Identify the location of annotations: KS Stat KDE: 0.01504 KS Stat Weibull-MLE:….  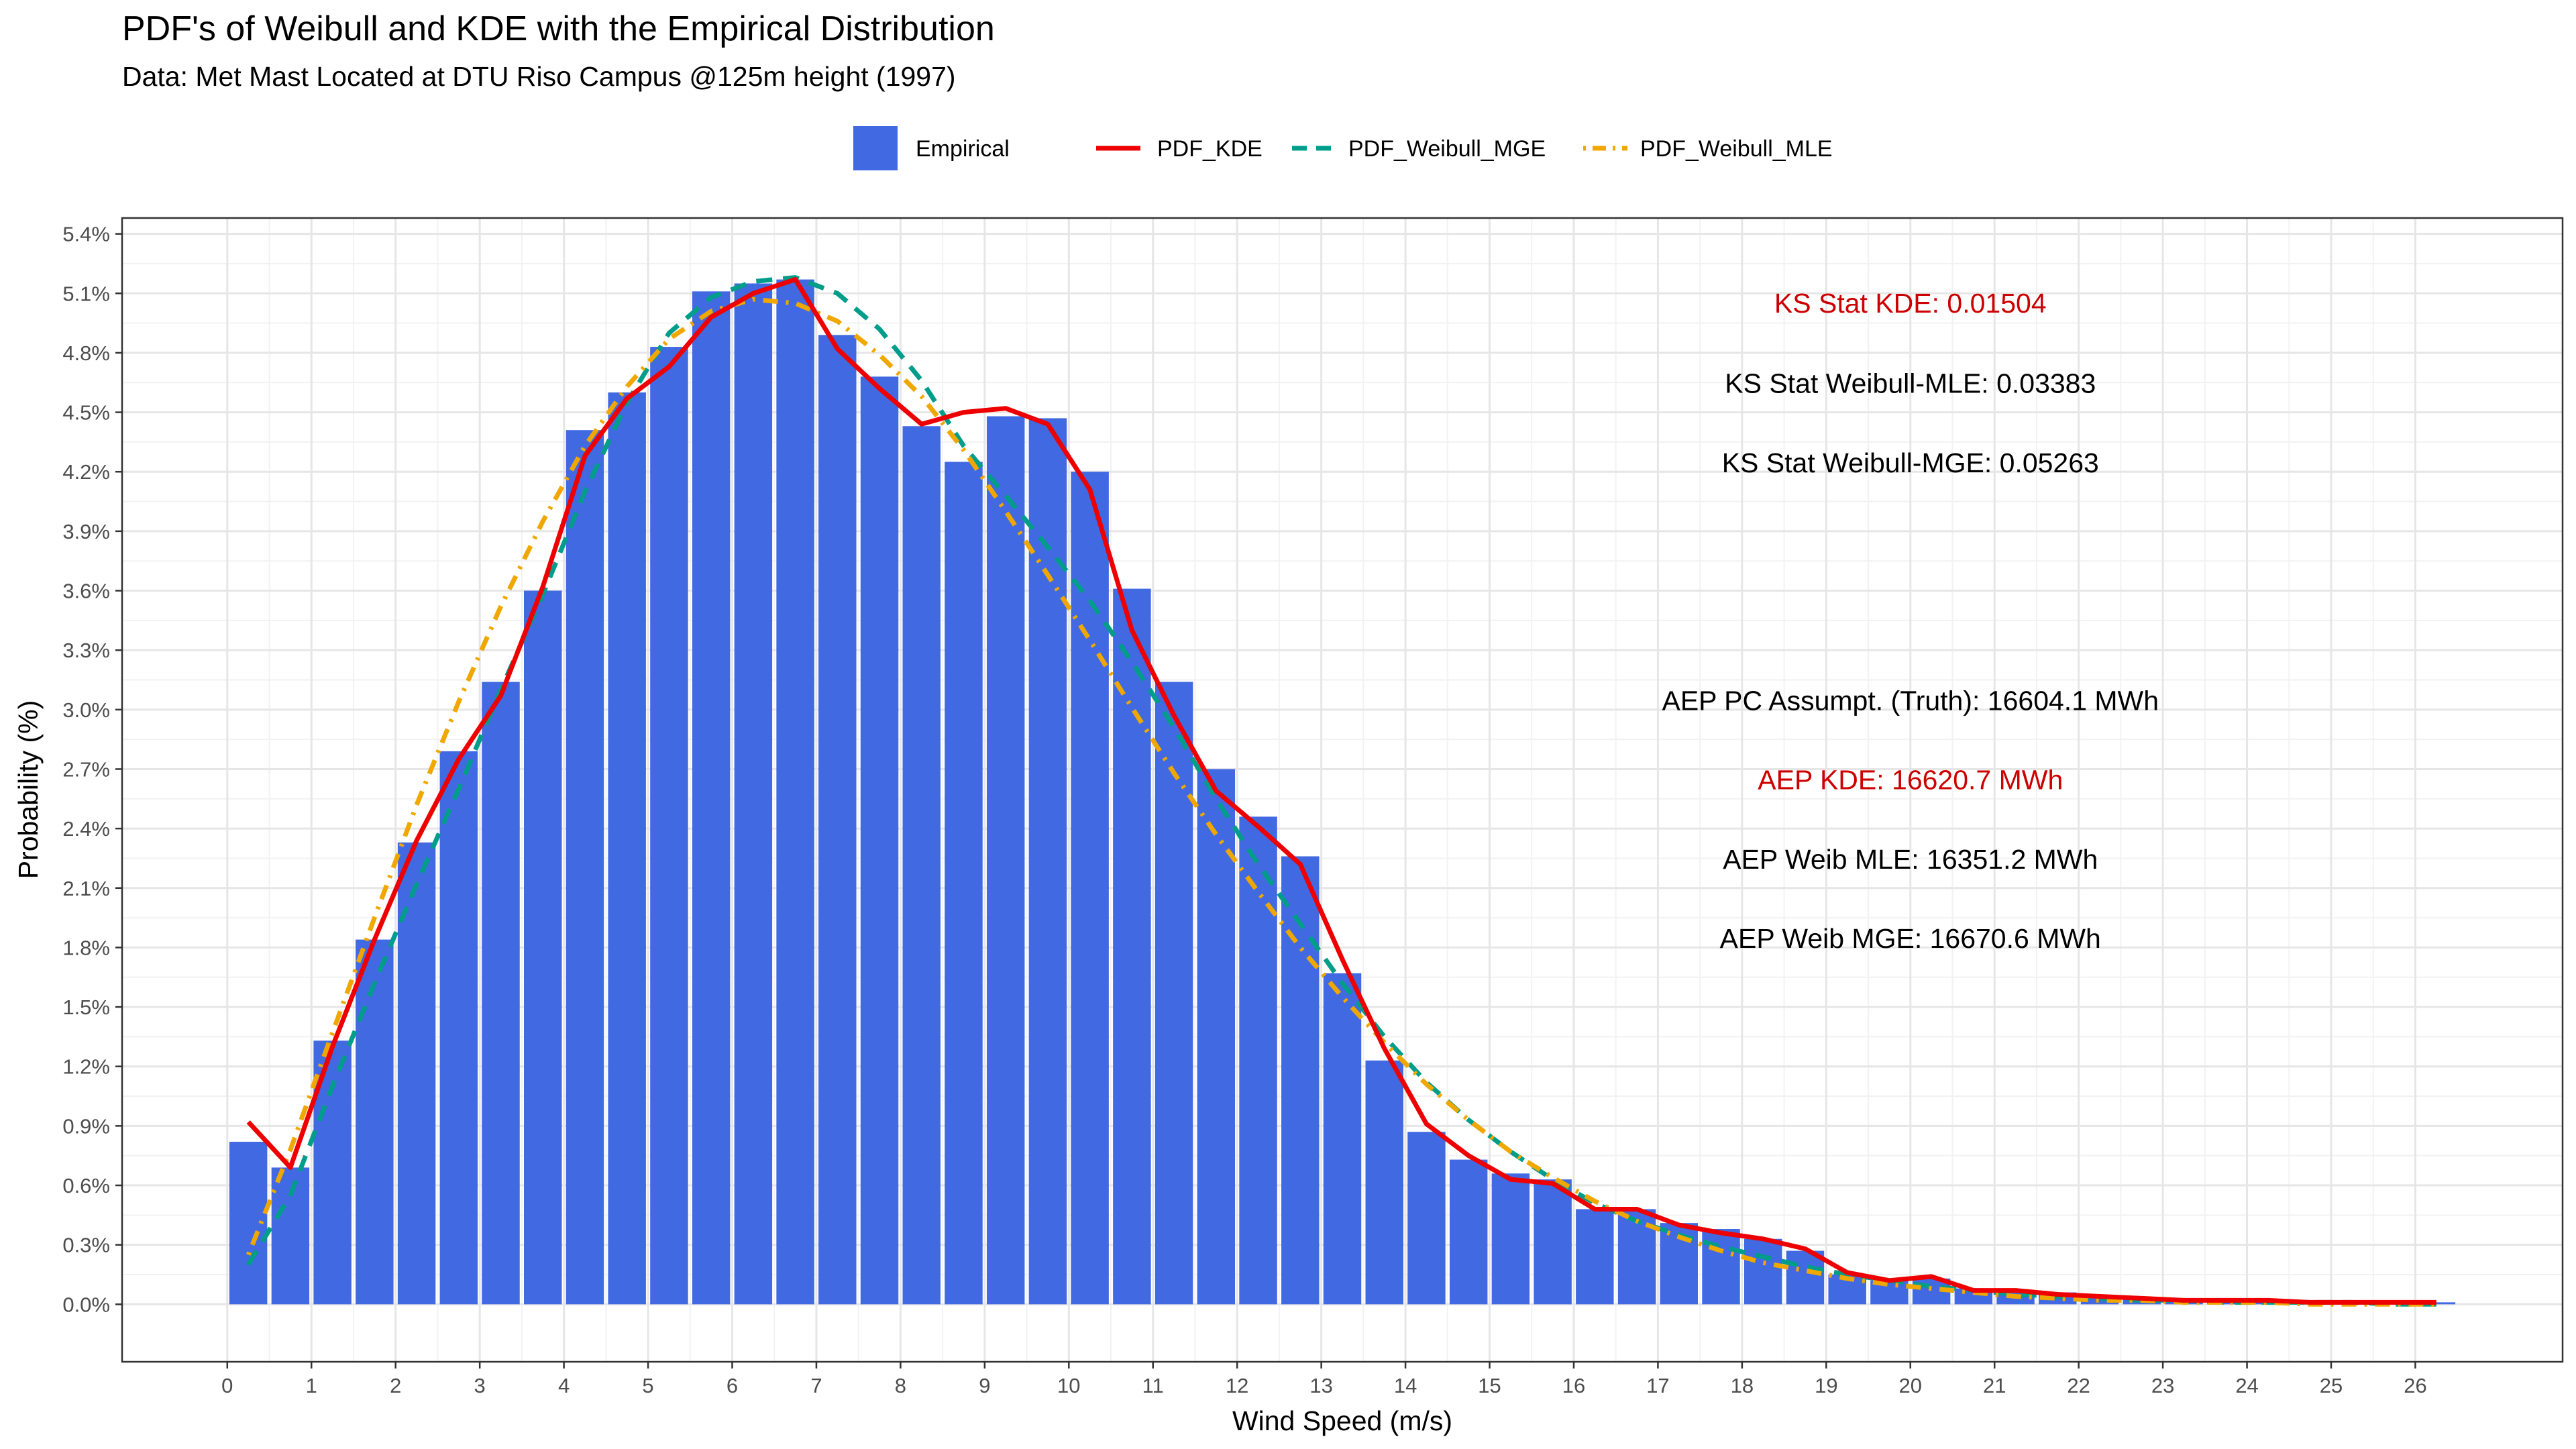
(1910, 621).